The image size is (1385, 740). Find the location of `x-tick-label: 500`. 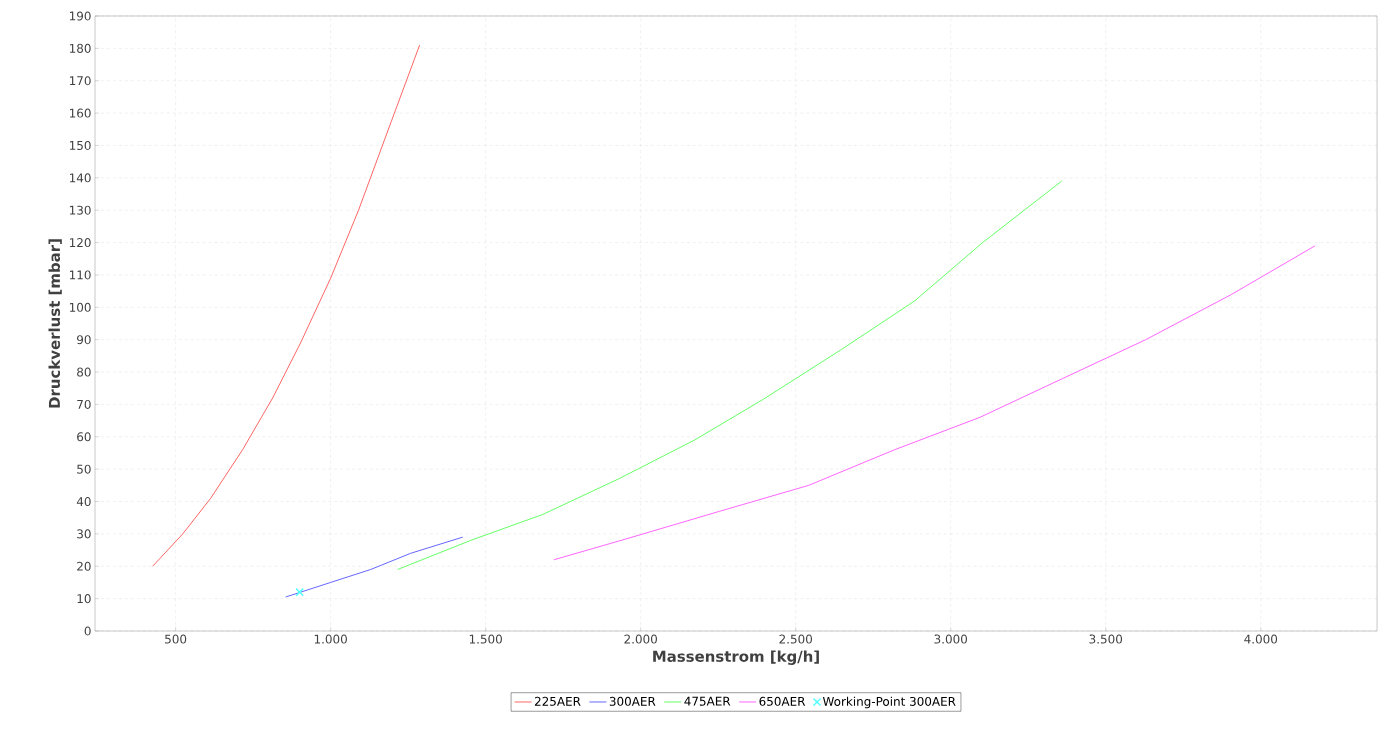

x-tick-label: 500 is located at coordinates (176, 639).